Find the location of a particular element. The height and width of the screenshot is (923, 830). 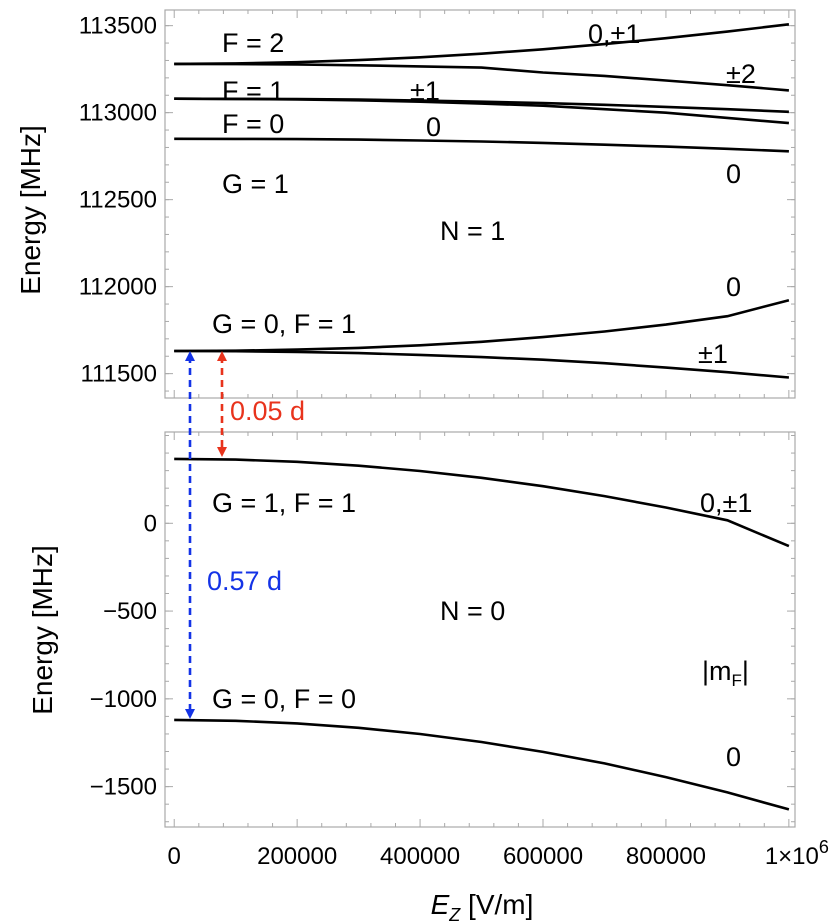

label-mf-0-pm1-top: 0,±1 is located at coordinates (614, 34).